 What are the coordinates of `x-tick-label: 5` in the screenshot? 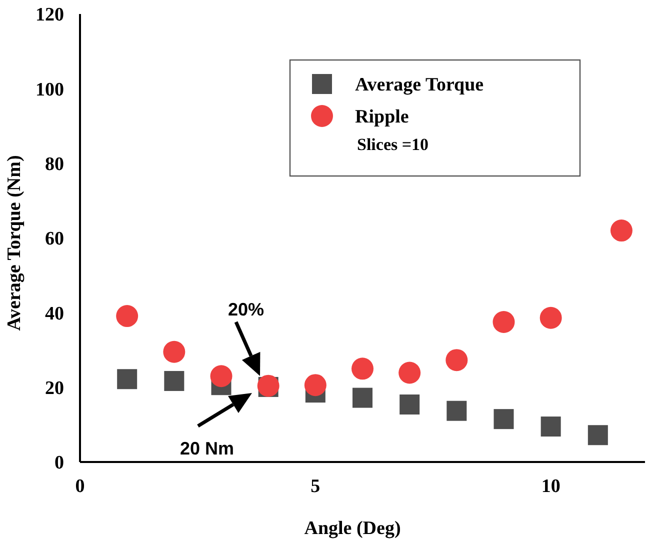 It's located at (315, 486).